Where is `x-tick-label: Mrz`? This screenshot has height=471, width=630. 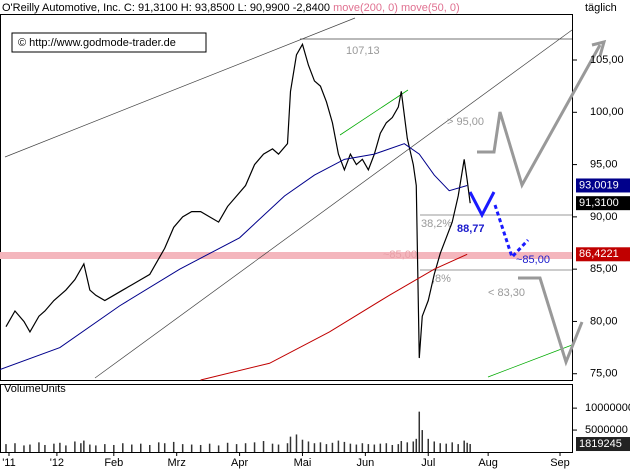
x-tick-label: Mrz is located at coordinates (177, 463).